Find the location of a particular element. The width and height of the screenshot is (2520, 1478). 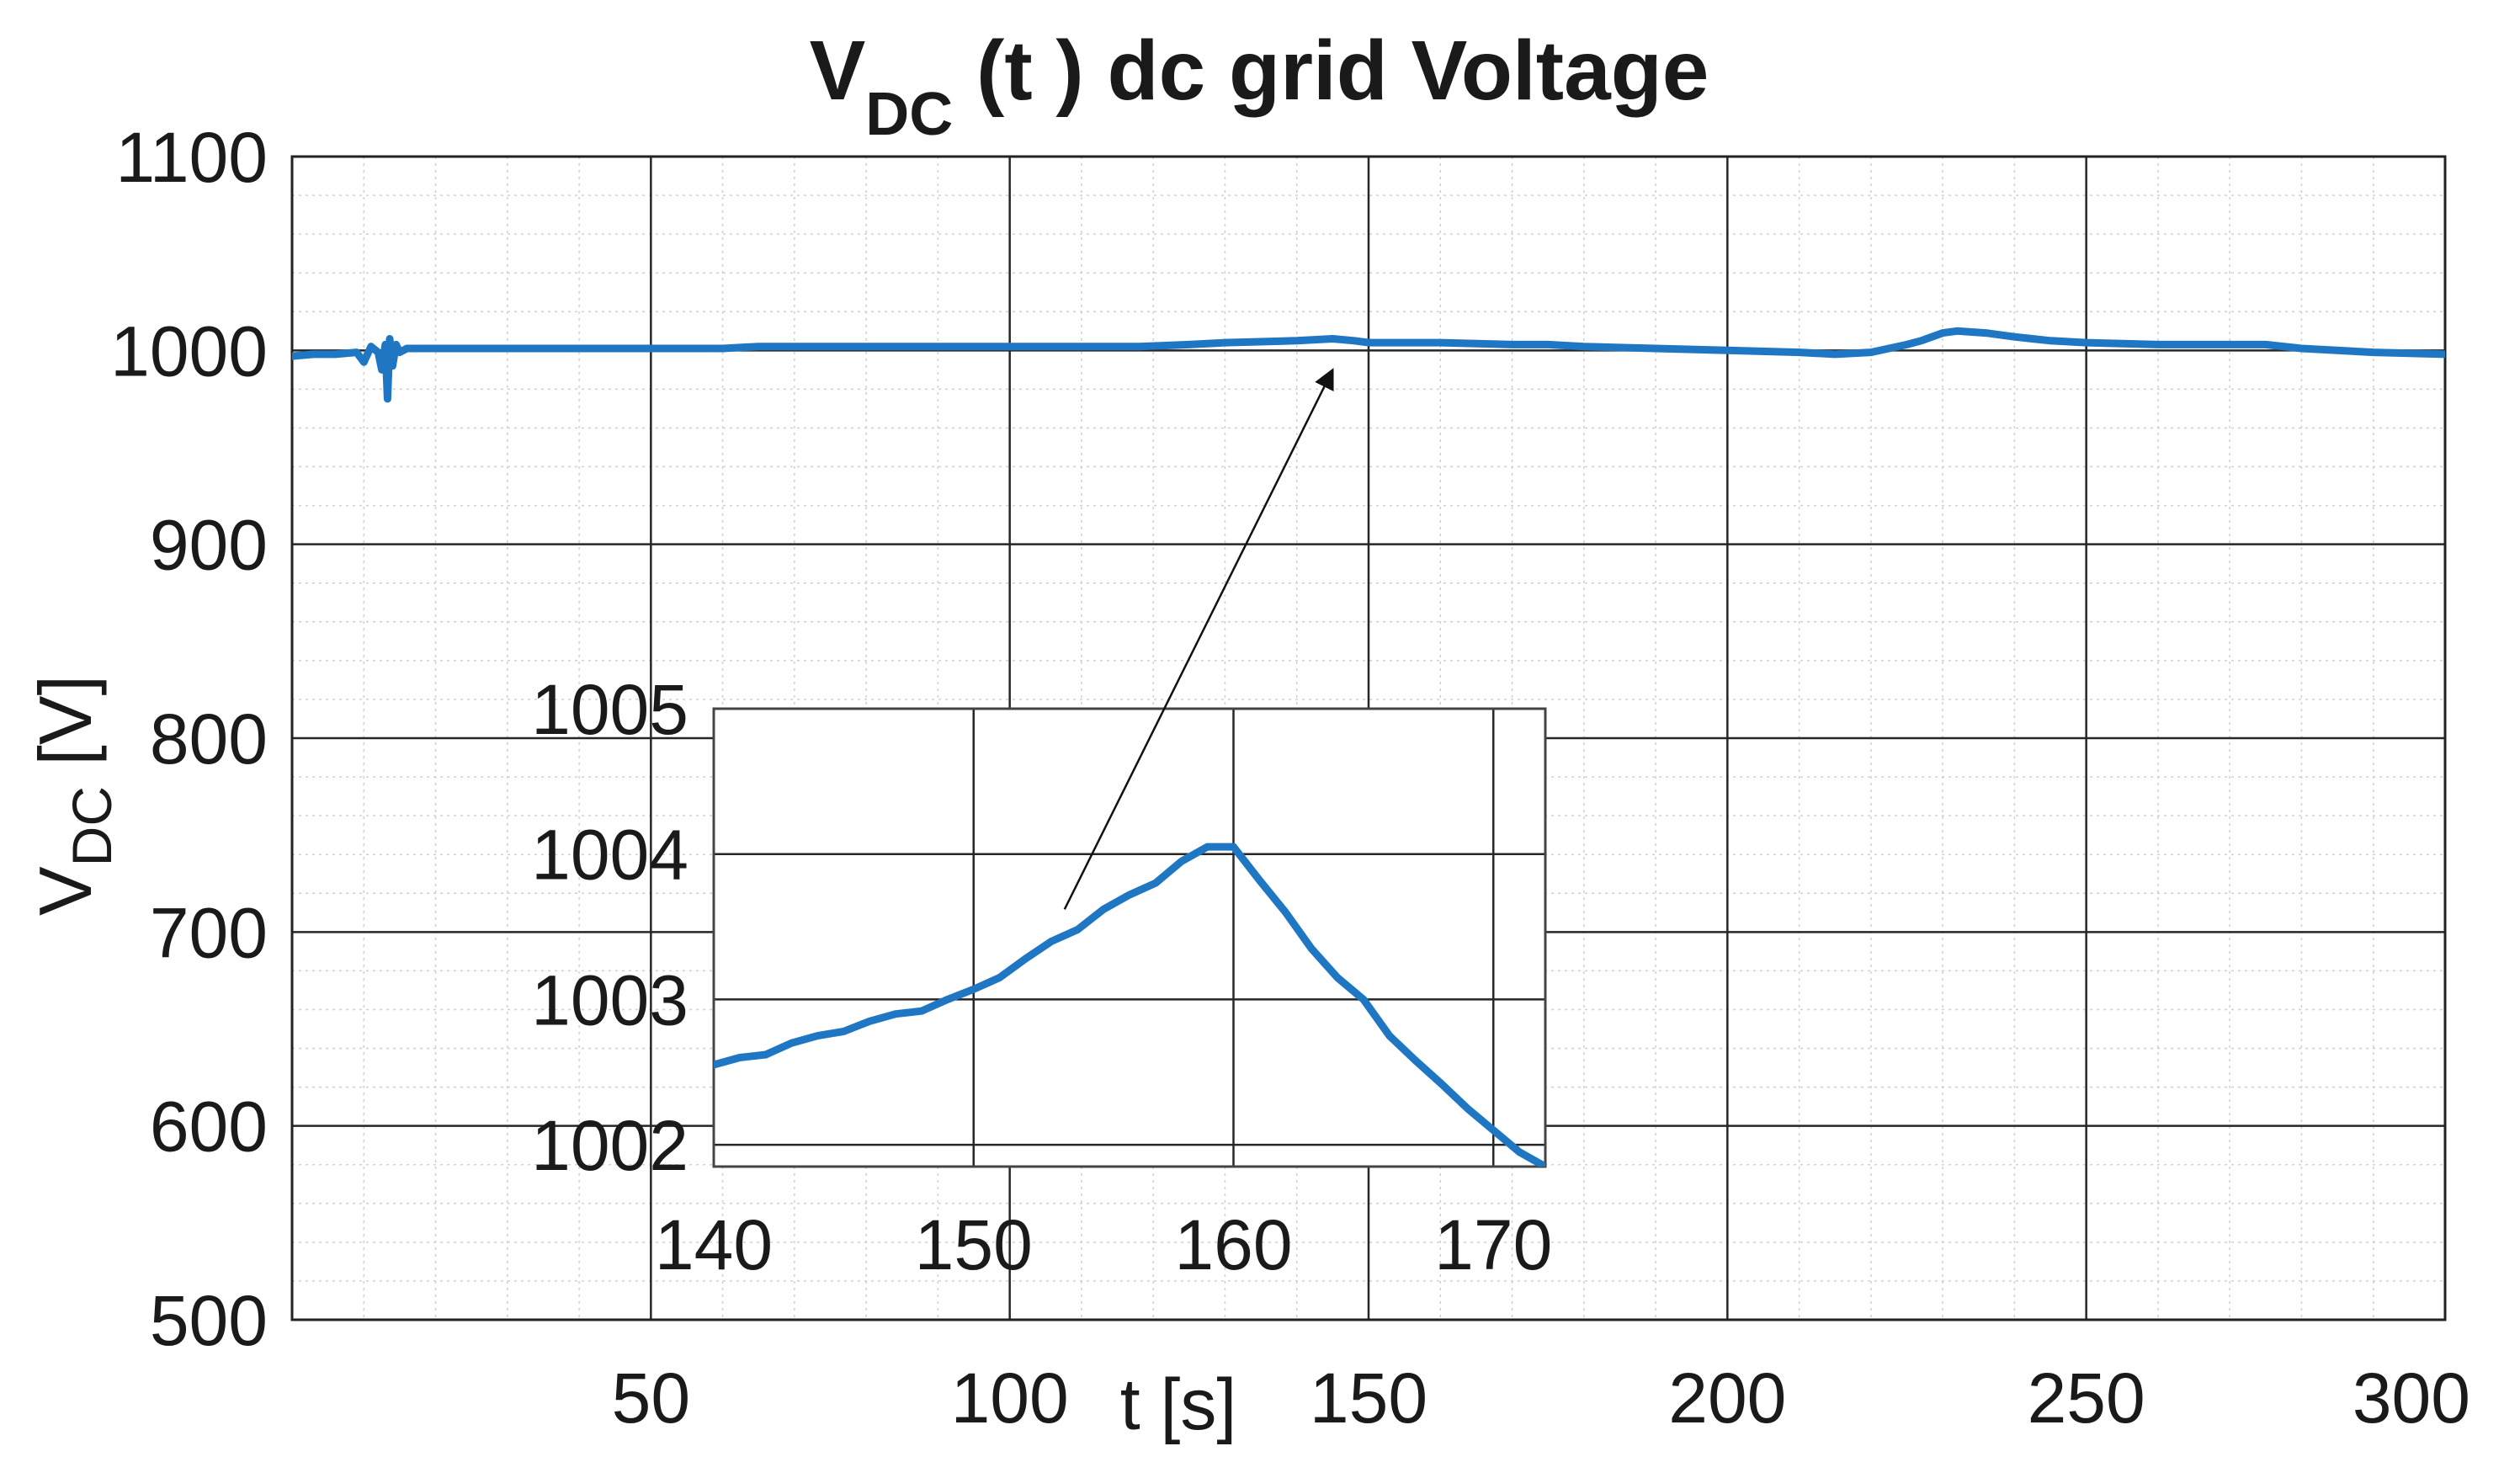

inset-y-tick-labels: 1002 1003 1004 1005 is located at coordinates (609, 927).